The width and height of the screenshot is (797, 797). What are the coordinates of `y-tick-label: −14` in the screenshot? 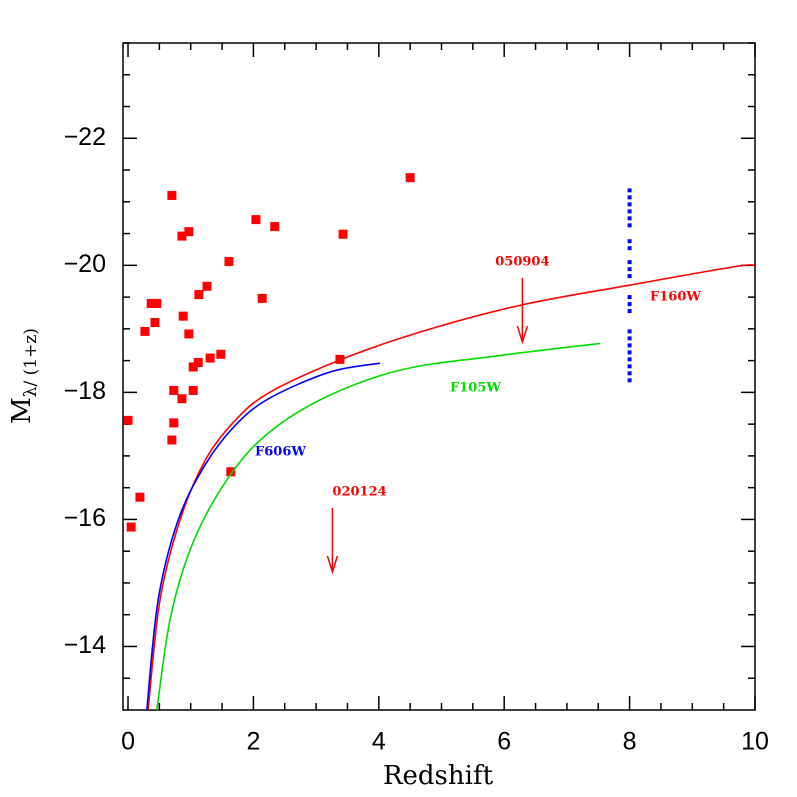 It's located at (85, 645).